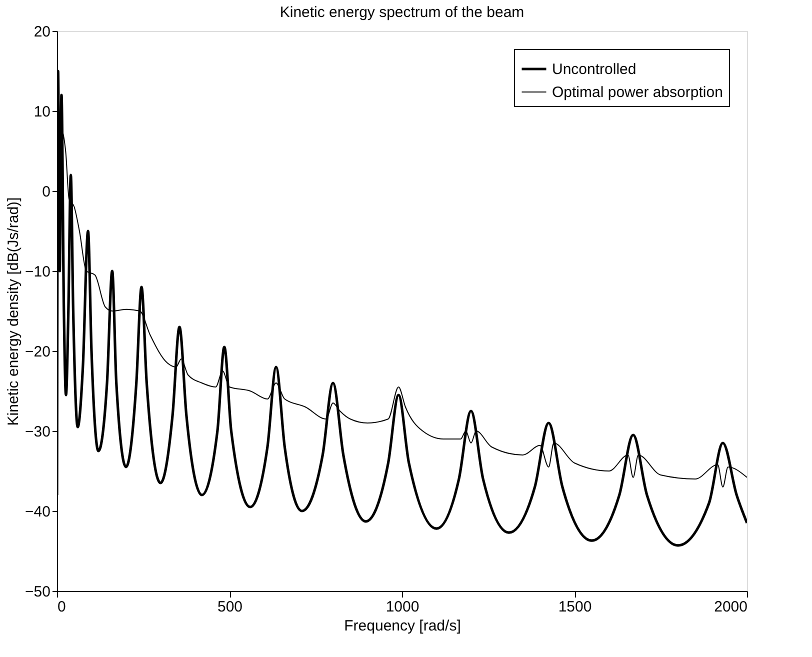  Describe the element at coordinates (46, 192) in the screenshot. I see `y-tick-label: 0` at that location.